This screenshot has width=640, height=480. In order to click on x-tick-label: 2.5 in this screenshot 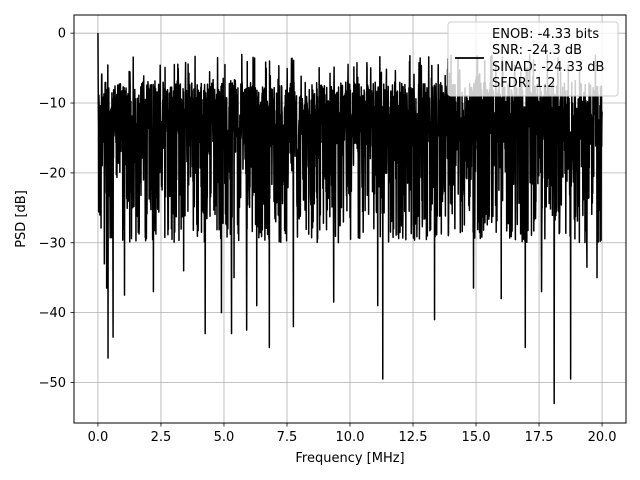, I will do `click(161, 437)`.